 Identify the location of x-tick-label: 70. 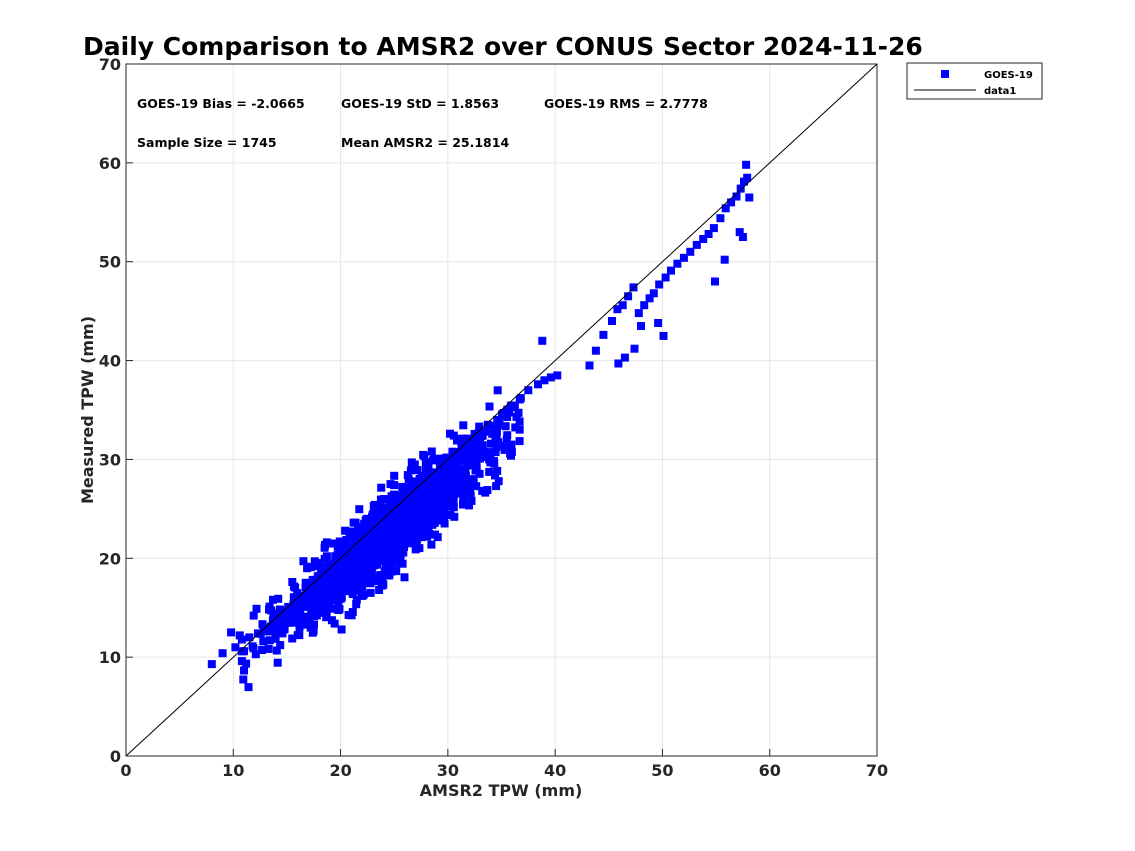
(877, 770).